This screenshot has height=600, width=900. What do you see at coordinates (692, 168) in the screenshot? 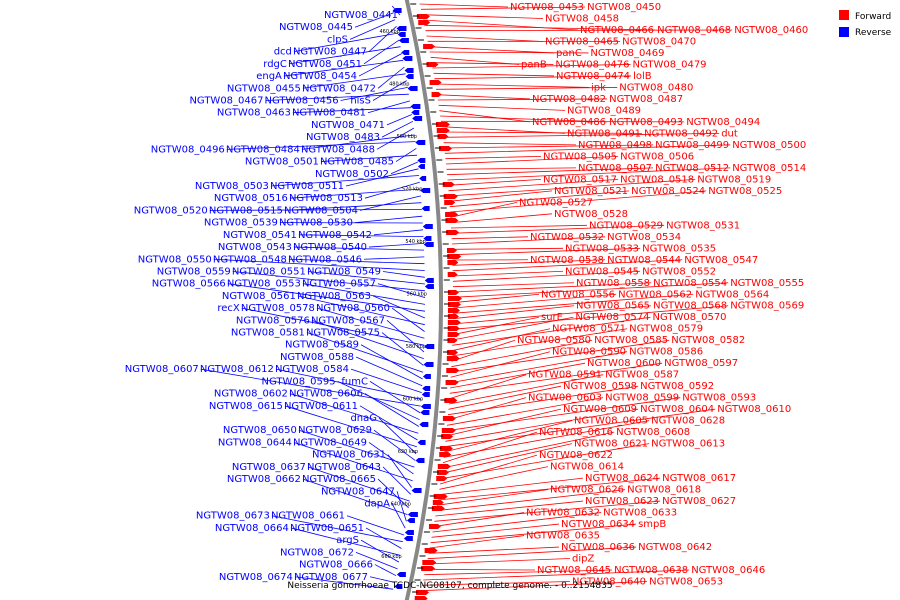
I see `forward-gene-label: NGTW08_0512` at bounding box center [692, 168].